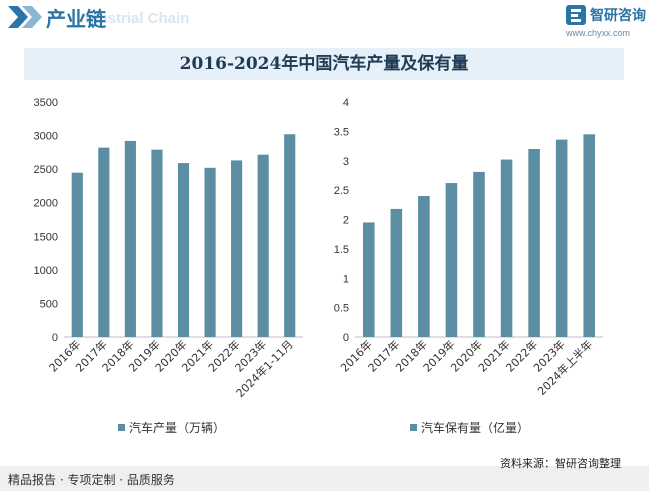  Describe the element at coordinates (91, 480) in the screenshot. I see `footer-tagline: 精品报告 · 专项定制 · 品质服务` at that location.